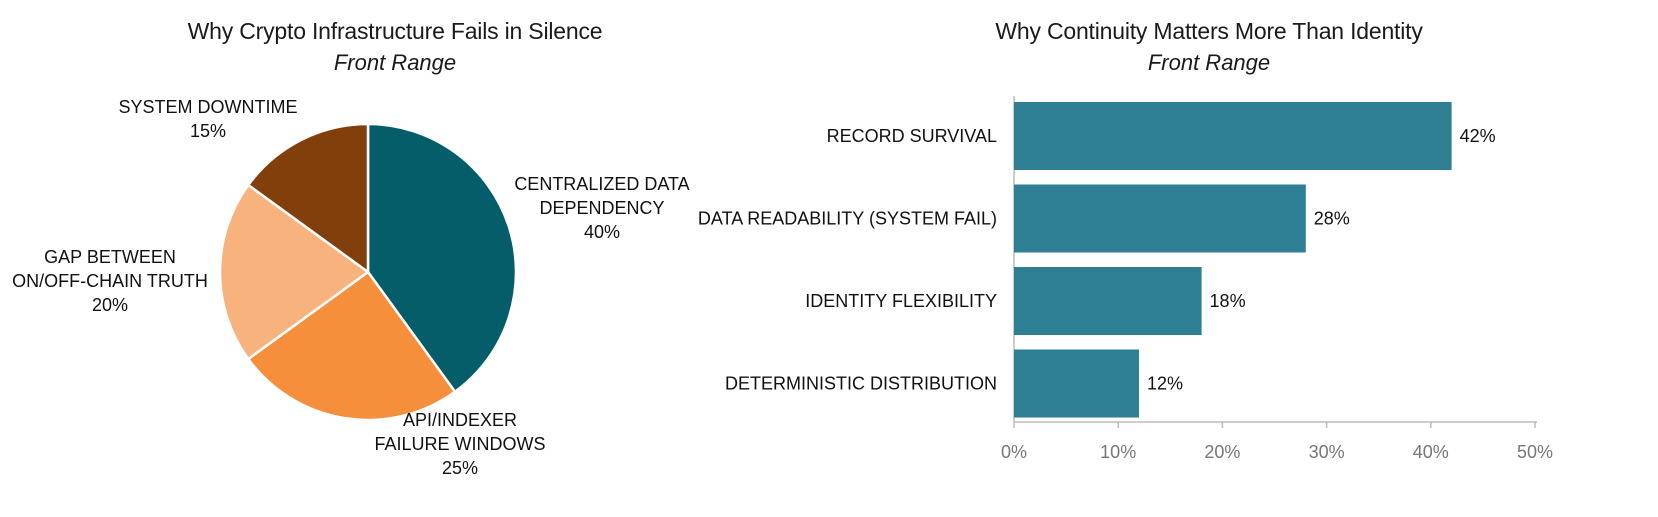  What do you see at coordinates (1222, 452) in the screenshot?
I see `x-tick-label-20: 20%` at bounding box center [1222, 452].